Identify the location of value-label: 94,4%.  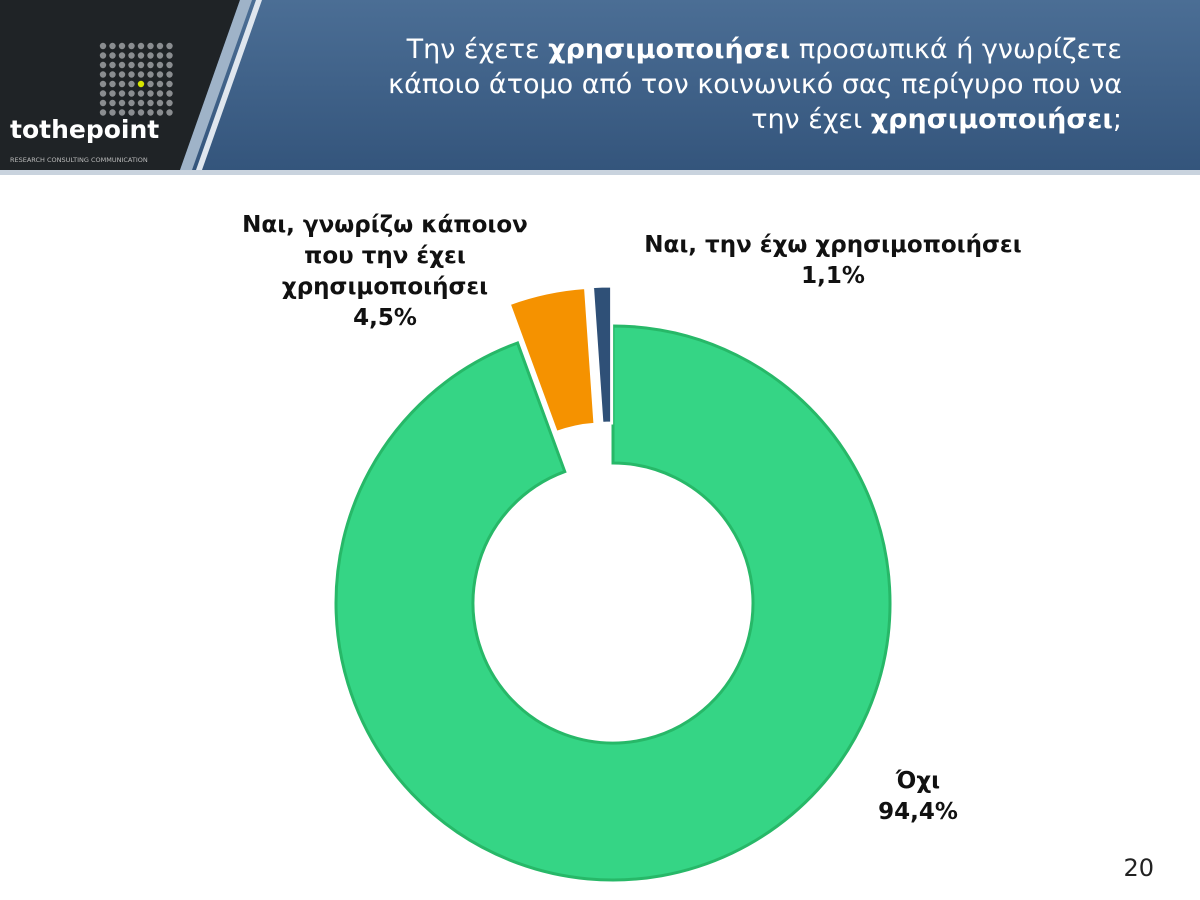
(918, 812).